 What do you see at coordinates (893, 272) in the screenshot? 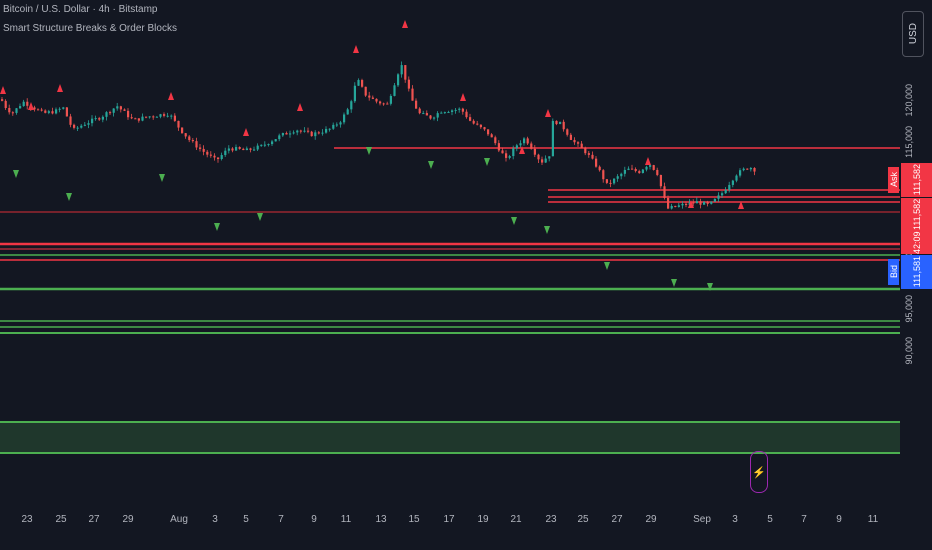
I see `bid-tag: Bid` at bounding box center [893, 272].